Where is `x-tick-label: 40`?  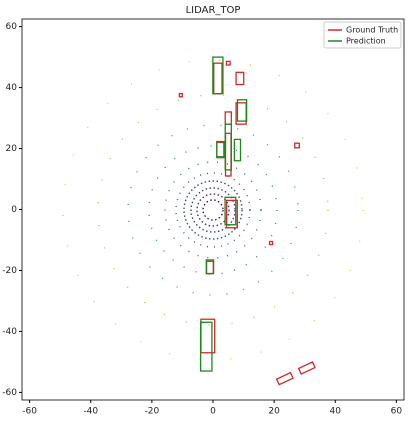
x-tick-label: 40 is located at coordinates (336, 412).